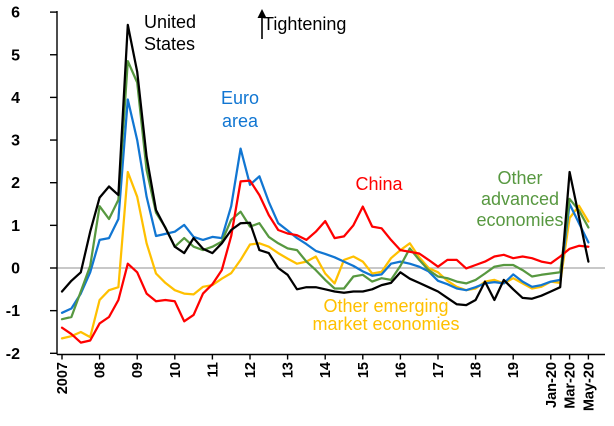 The width and height of the screenshot is (614, 426). I want to click on tightening-annotation: Tightening, so click(301, 24).